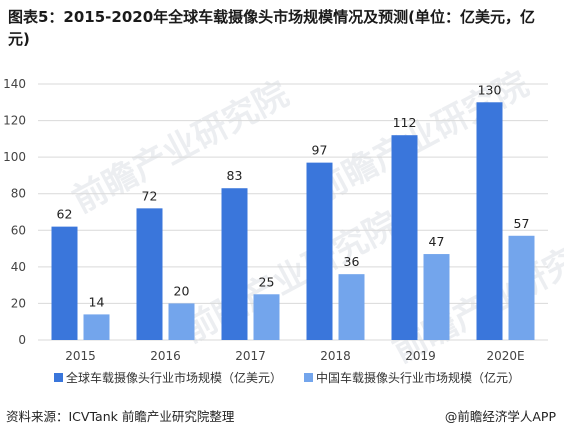  I want to click on x-tick-label: 2016, so click(165, 356).